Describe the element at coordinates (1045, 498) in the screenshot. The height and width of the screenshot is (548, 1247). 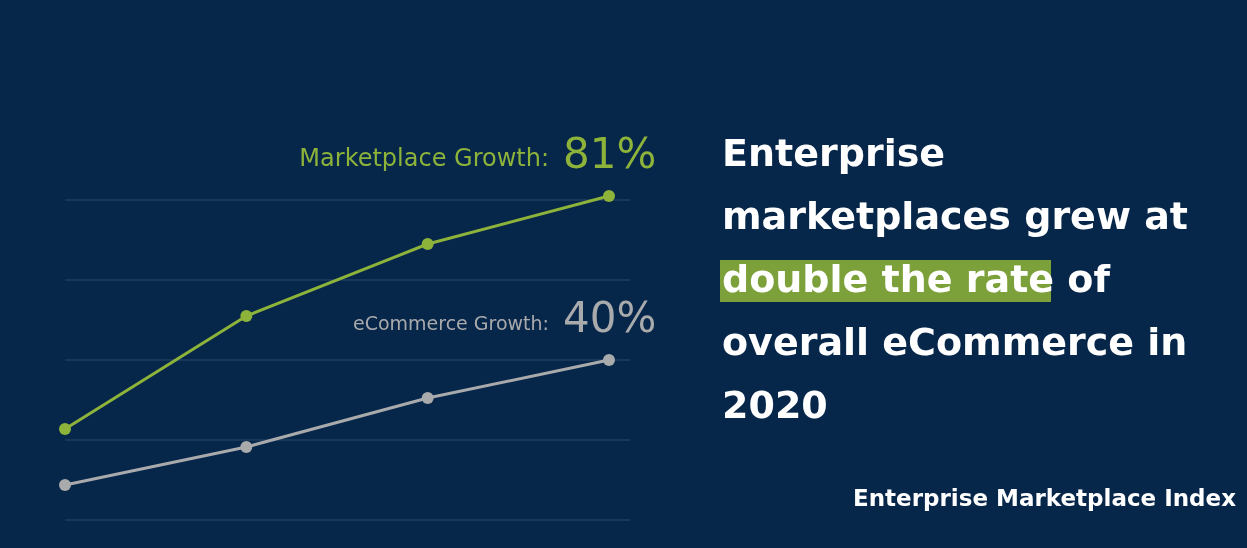
I see `text: Enterprise Marketplace Index` at that location.